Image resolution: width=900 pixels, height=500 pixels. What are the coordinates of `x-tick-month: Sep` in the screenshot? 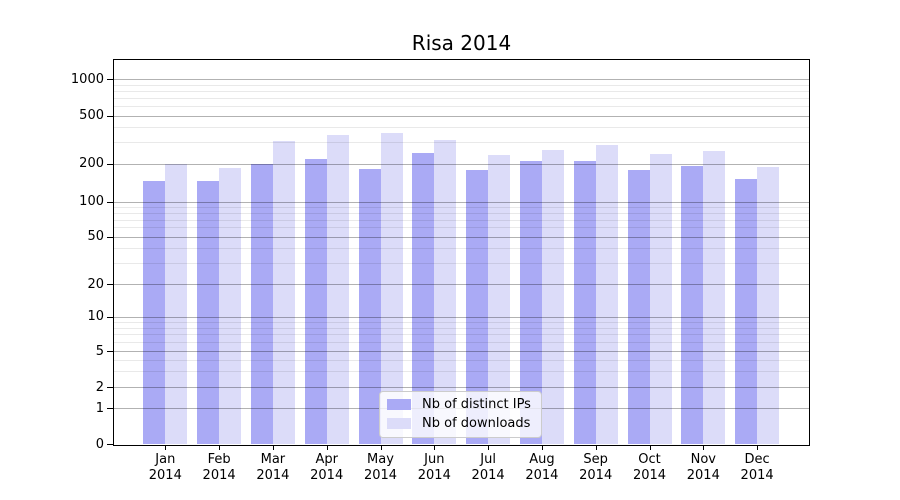 It's located at (595, 459).